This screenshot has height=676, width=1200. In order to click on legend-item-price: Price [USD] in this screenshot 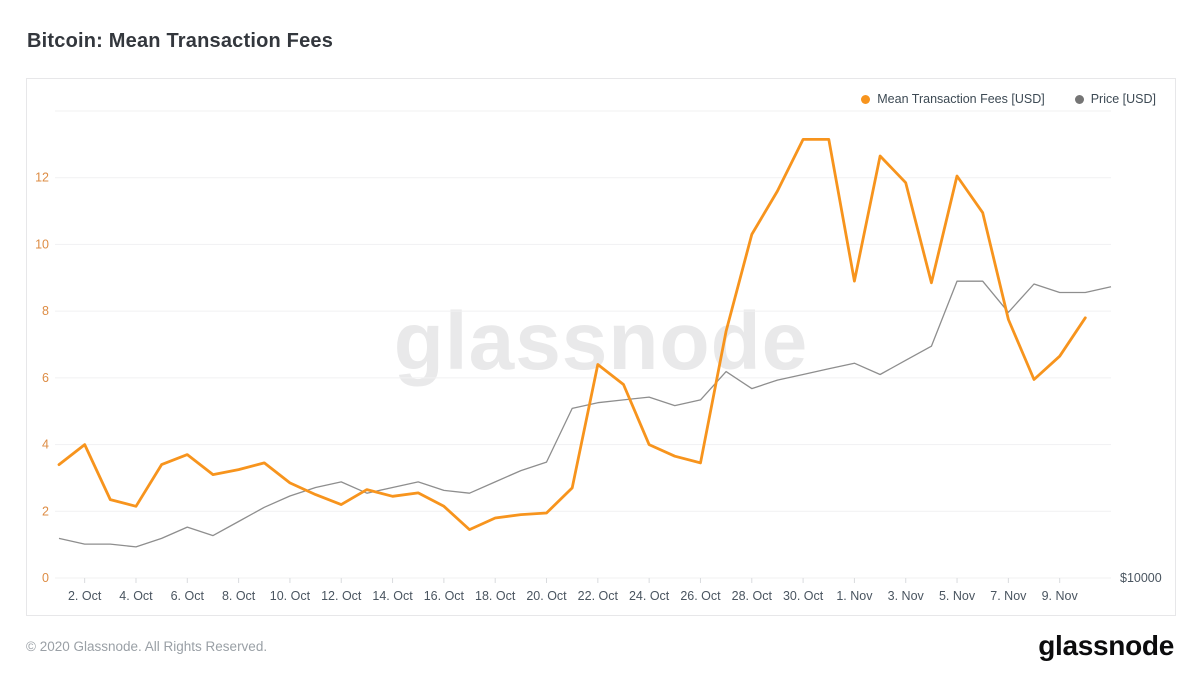, I will do `click(1115, 99)`.